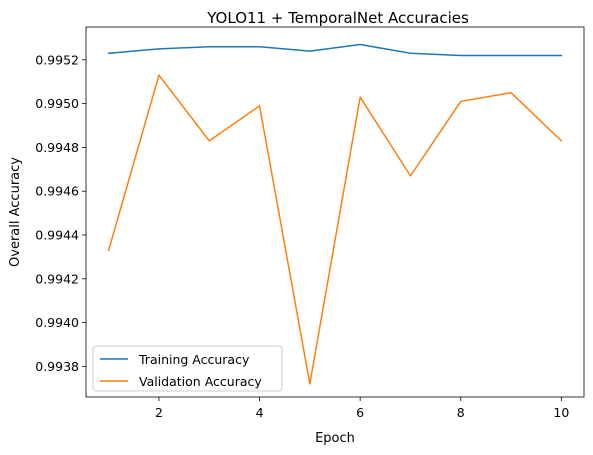 The height and width of the screenshot is (455, 593). What do you see at coordinates (57, 278) in the screenshot?
I see `y-tick-label: 0.9942` at bounding box center [57, 278].